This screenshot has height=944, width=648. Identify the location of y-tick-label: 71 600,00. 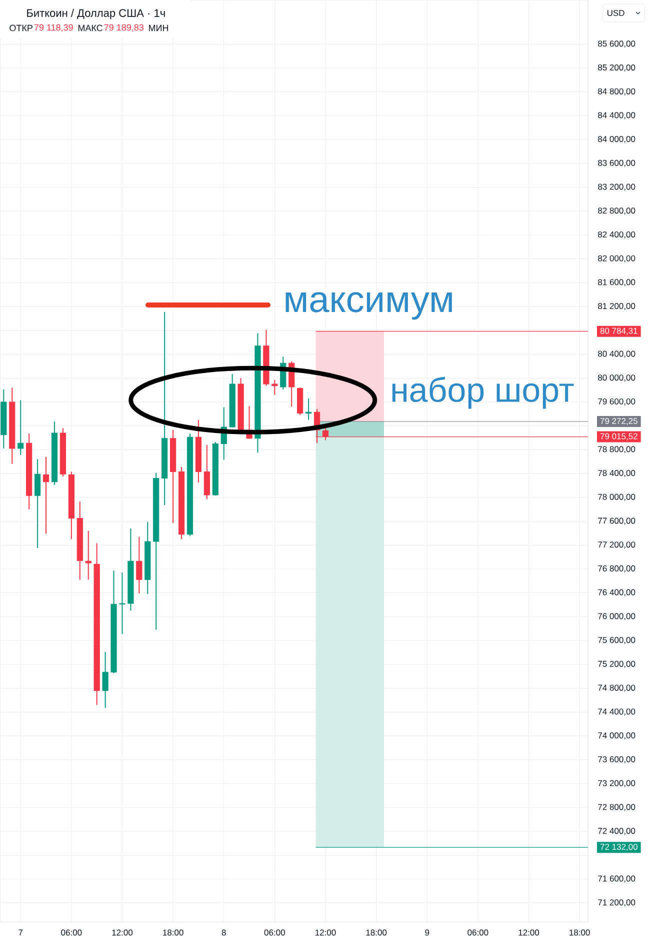
(617, 879).